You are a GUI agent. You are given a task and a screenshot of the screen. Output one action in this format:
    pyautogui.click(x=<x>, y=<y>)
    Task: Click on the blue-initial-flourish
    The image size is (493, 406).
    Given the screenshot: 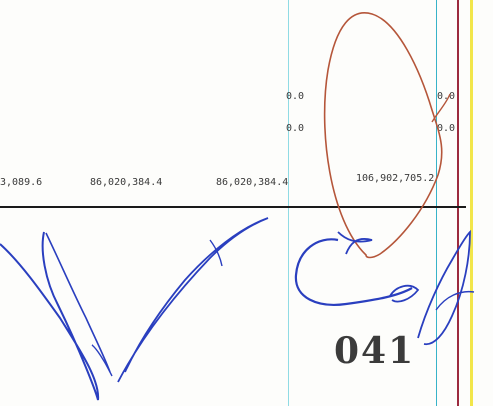 What is the action you would take?
    pyautogui.click(x=444, y=287)
    